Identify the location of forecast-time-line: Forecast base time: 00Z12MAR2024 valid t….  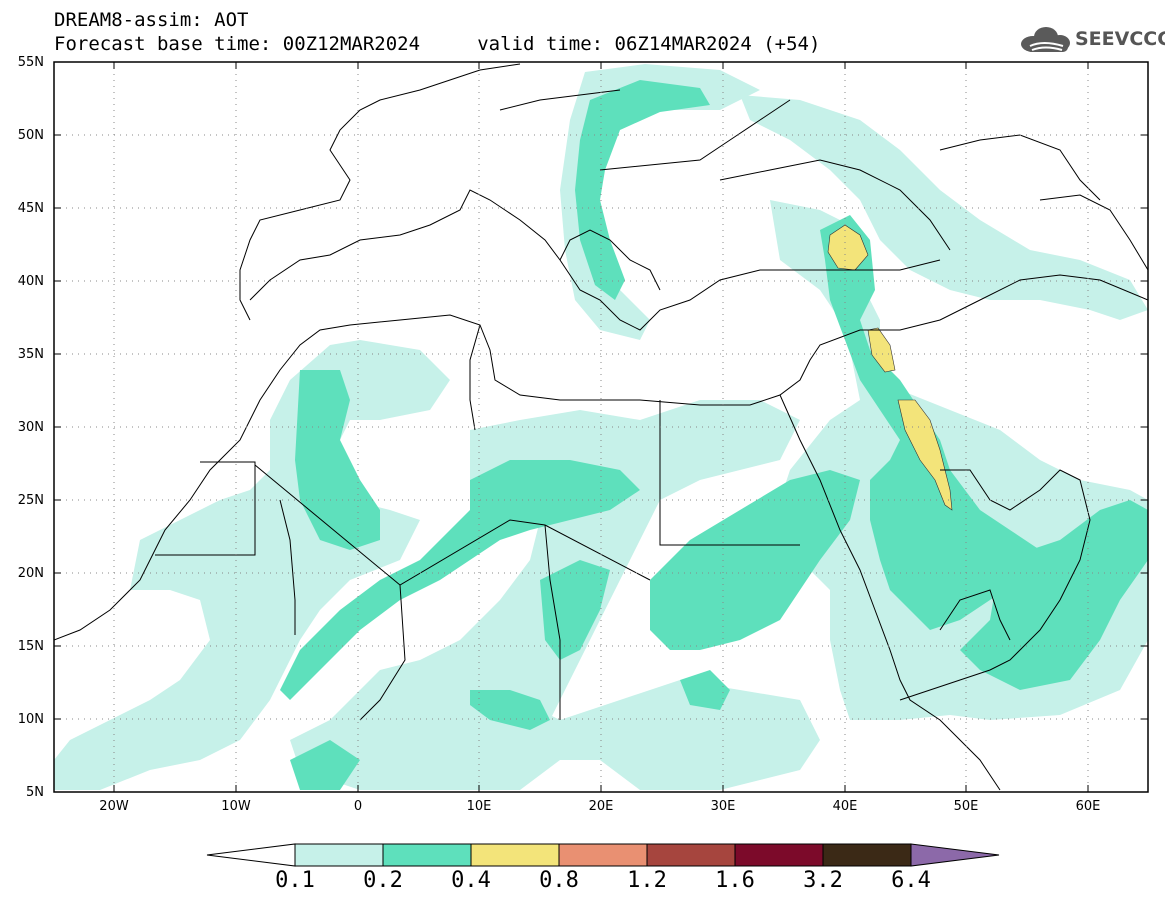
(437, 44).